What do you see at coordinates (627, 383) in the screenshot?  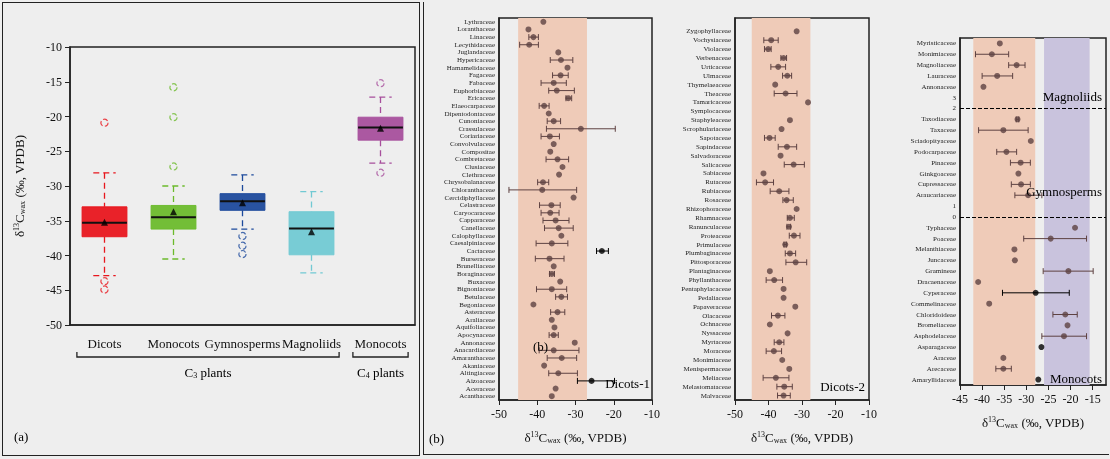 I see `annotation: Dicots-1` at bounding box center [627, 383].